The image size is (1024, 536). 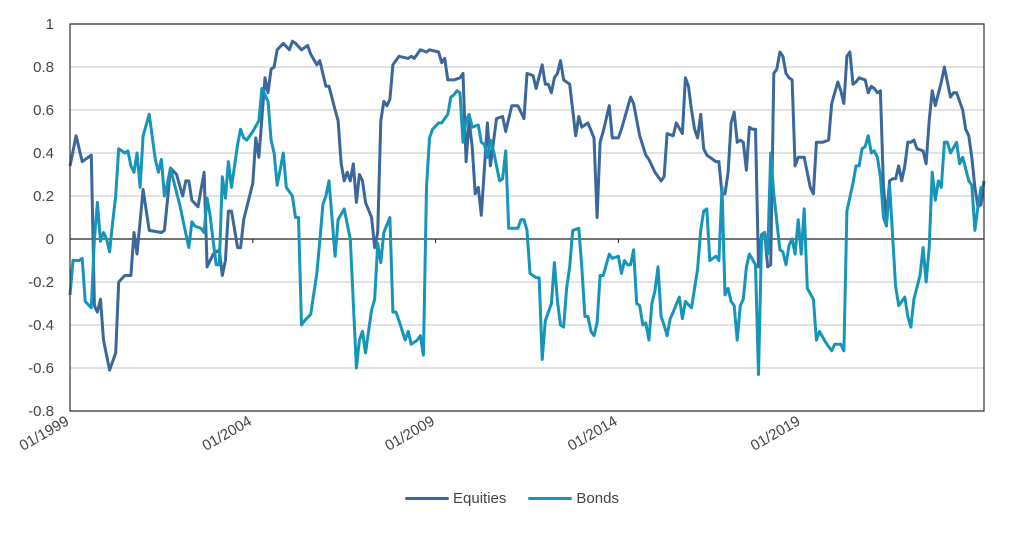 What do you see at coordinates (41, 282) in the screenshot?
I see `y-tick-label: -0.2` at bounding box center [41, 282].